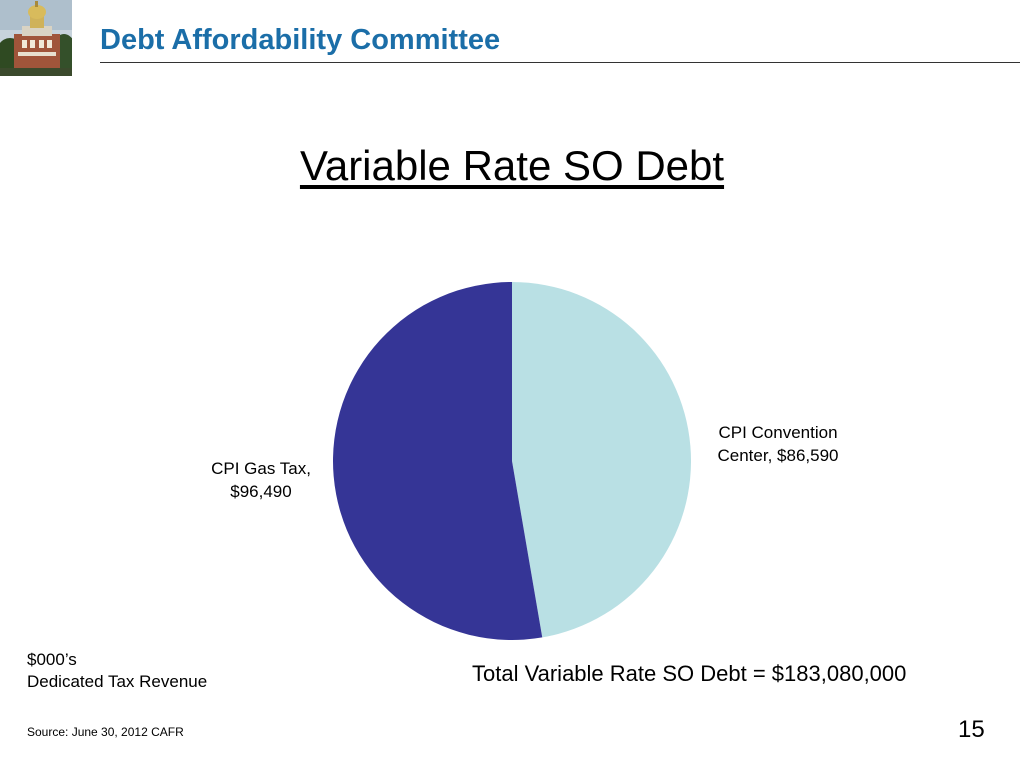 This screenshot has height=768, width=1024. I want to click on units-line-1: $000’s, so click(52, 659).